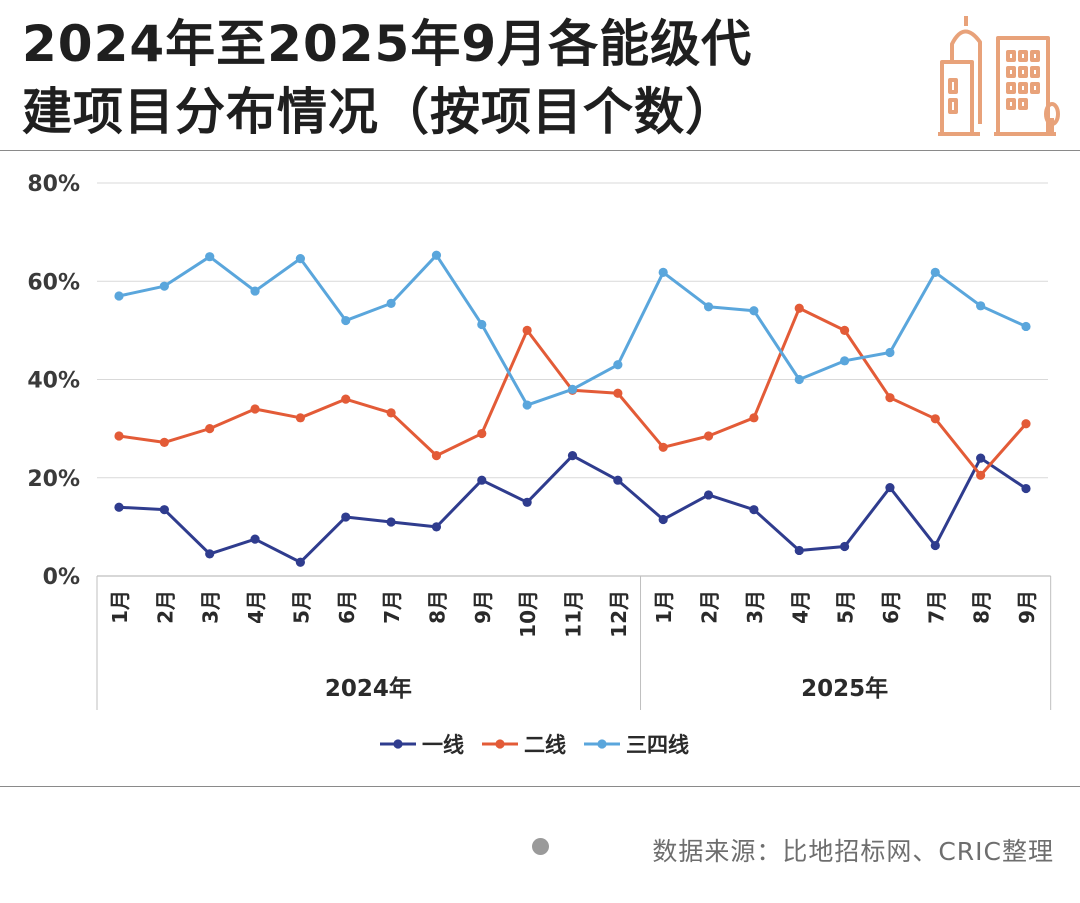 The image size is (1080, 903). I want to click on city-buildings-icon, so click(999, 76).